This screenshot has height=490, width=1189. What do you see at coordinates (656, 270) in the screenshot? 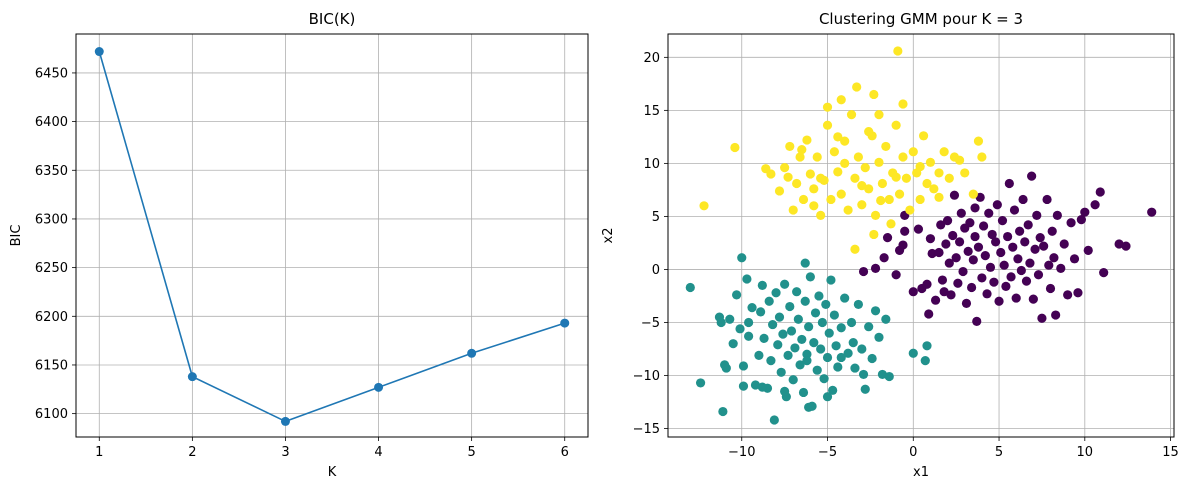
I see `y-tick-label: 0` at bounding box center [656, 270].